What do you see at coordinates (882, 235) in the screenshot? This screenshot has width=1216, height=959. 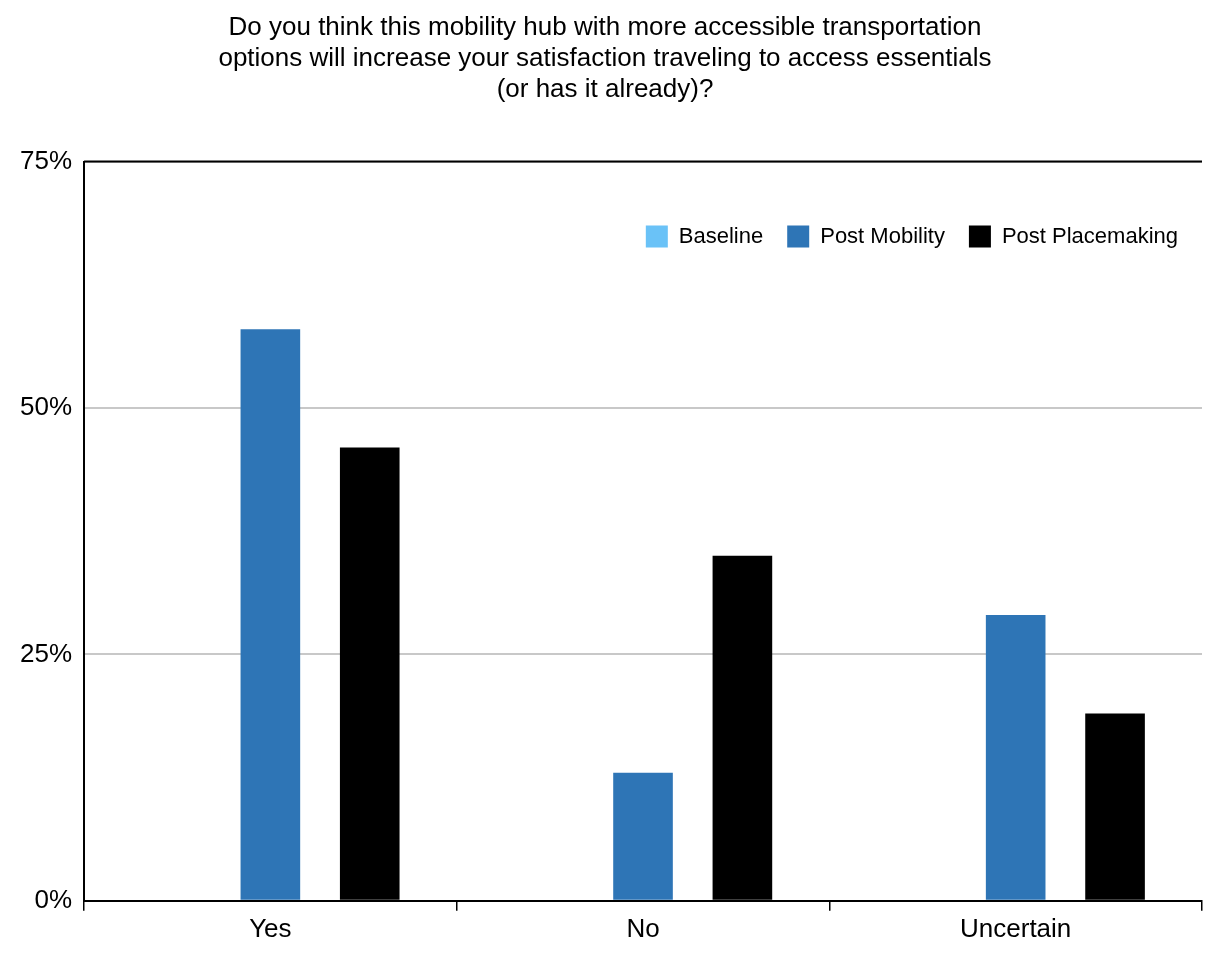 I see `legend-label: Post Mobility` at bounding box center [882, 235].